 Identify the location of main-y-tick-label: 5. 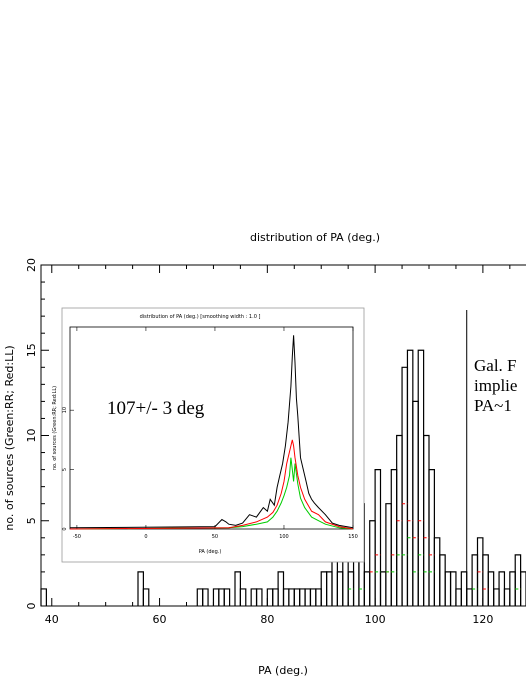
(31, 520).